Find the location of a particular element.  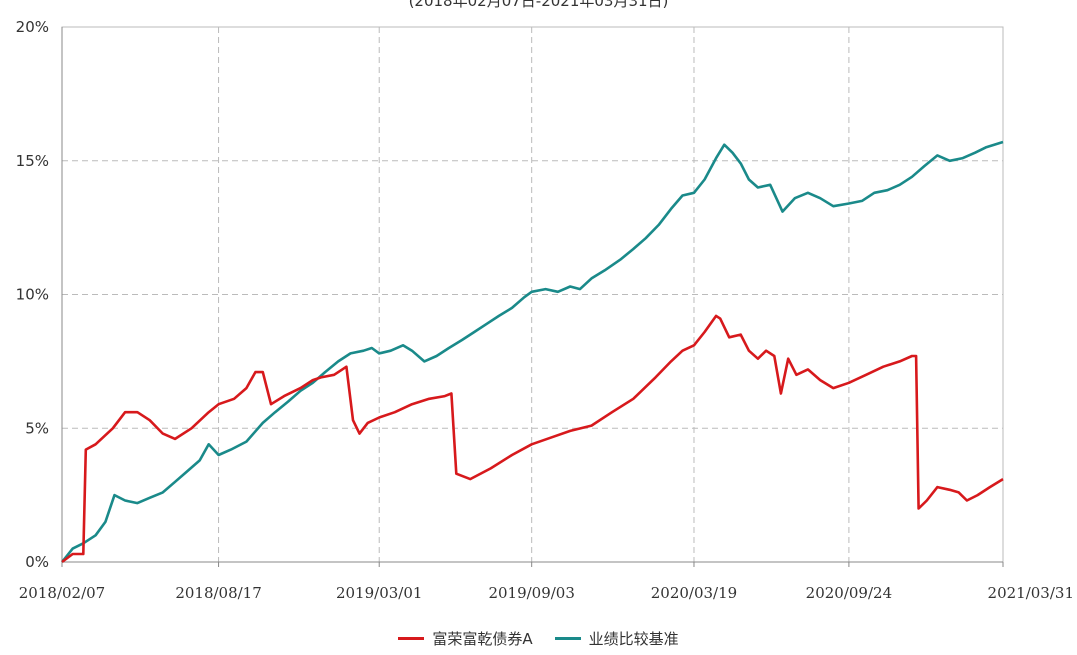

x-tick-label: 2019/03/01 is located at coordinates (379, 593).